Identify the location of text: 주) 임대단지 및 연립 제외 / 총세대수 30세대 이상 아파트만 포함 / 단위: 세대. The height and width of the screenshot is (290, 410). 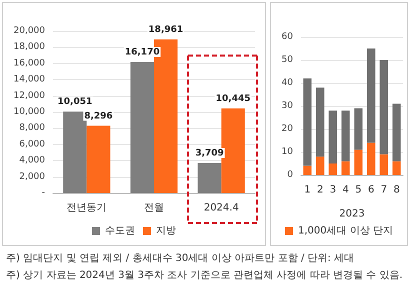
(181, 259).